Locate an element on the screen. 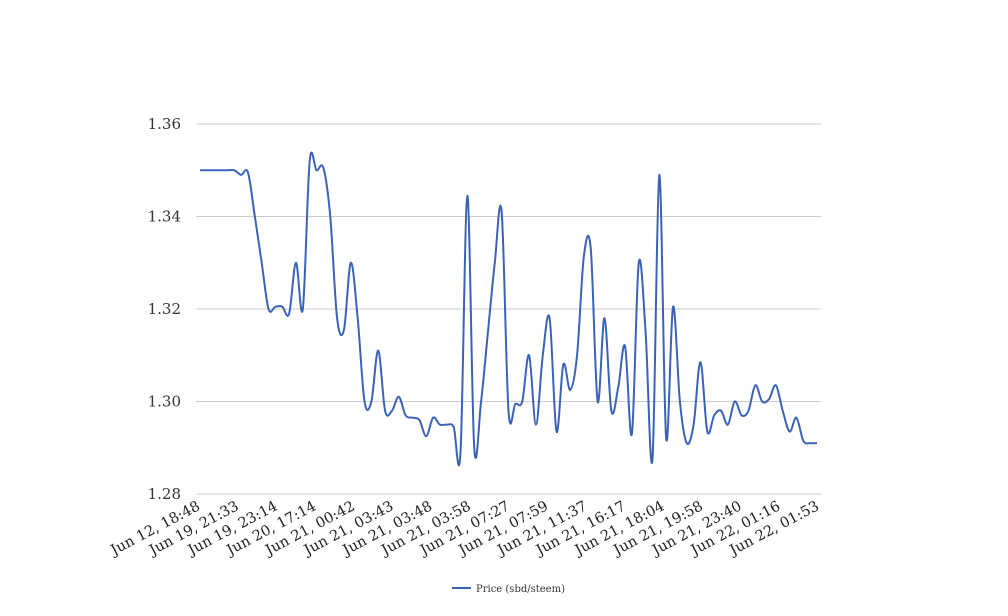  y-tick-label: 1.28 is located at coordinates (164, 494).